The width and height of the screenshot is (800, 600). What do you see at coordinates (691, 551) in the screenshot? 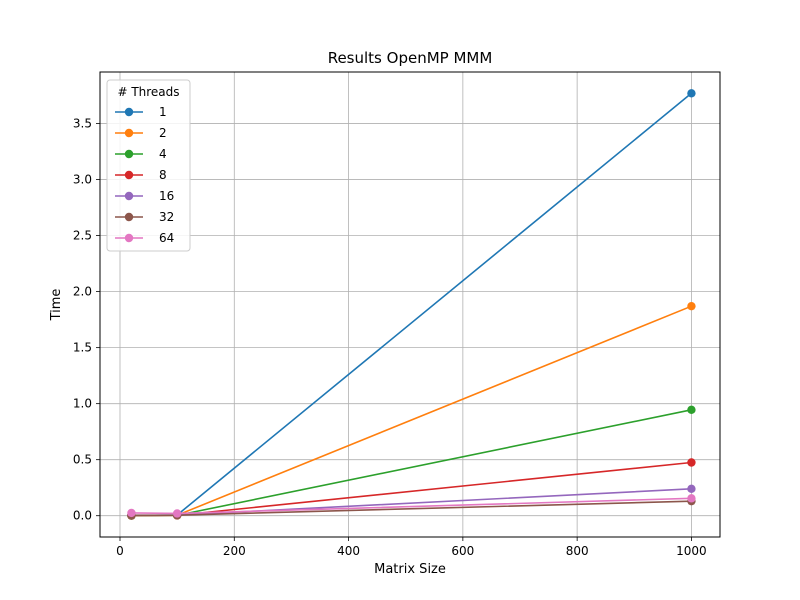
I see `x-tick-label: 1000` at bounding box center [691, 551].